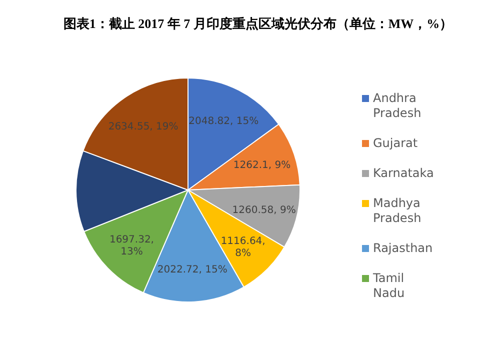  Describe the element at coordinates (397, 210) in the screenshot. I see `legend-label: Madhya Pradesh` at that location.